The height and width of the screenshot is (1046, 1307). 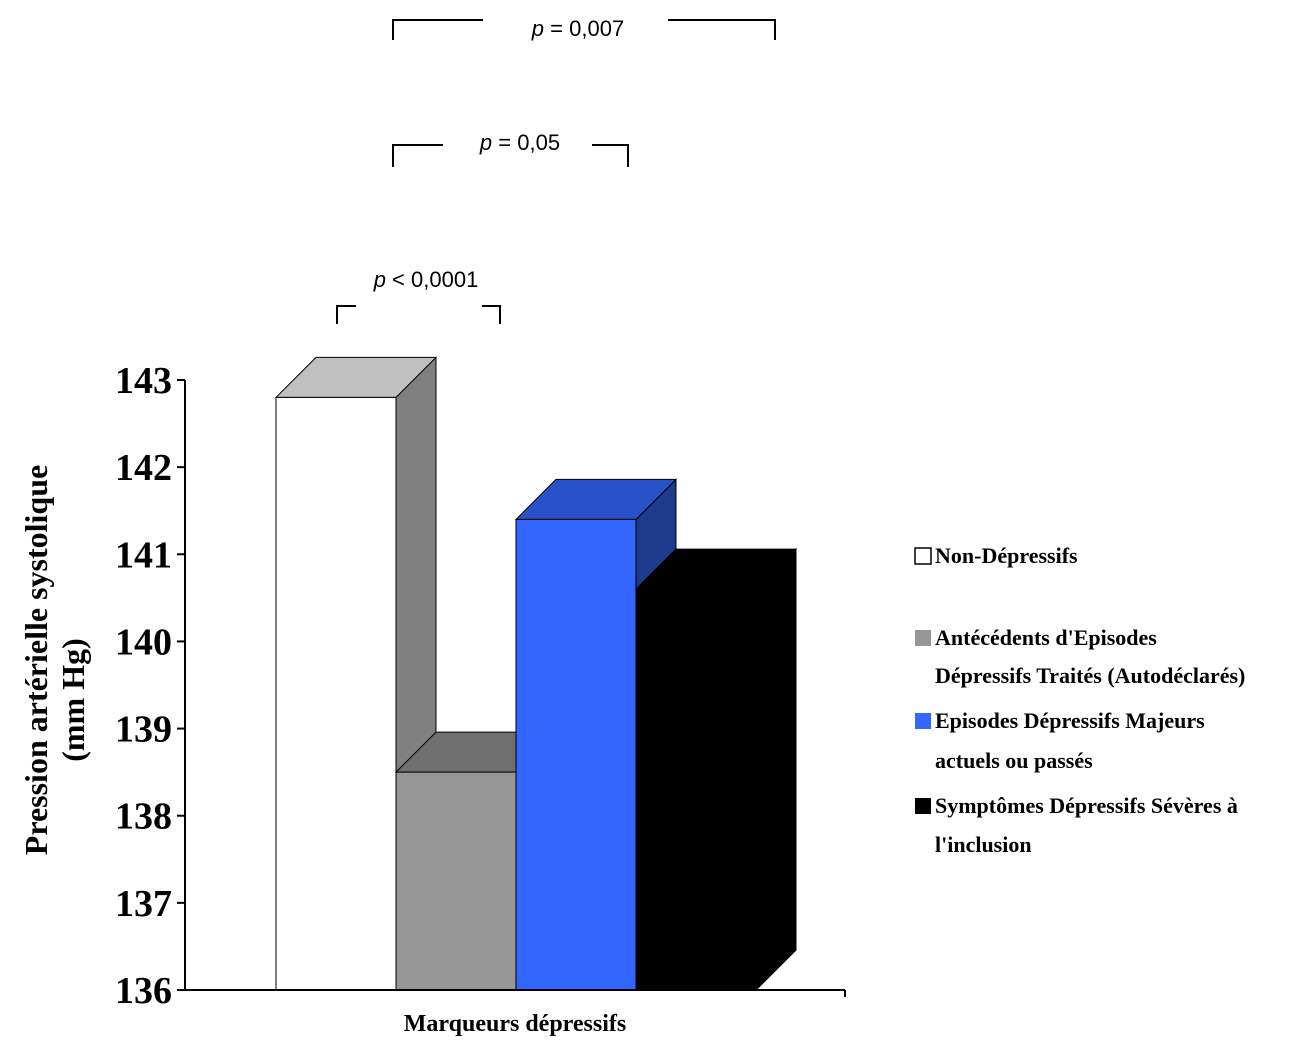 I want to click on significance-bracket-1: p < 0,0001, so click(x=418, y=295).